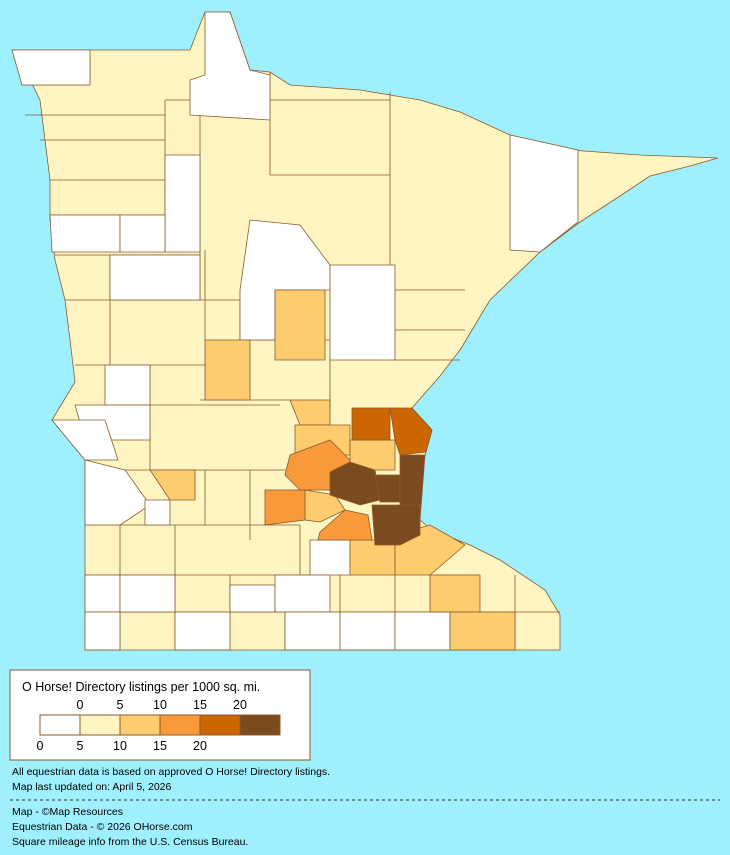 The width and height of the screenshot is (730, 855). I want to click on note: Map last updated on: April 5, 2026, so click(92, 787).